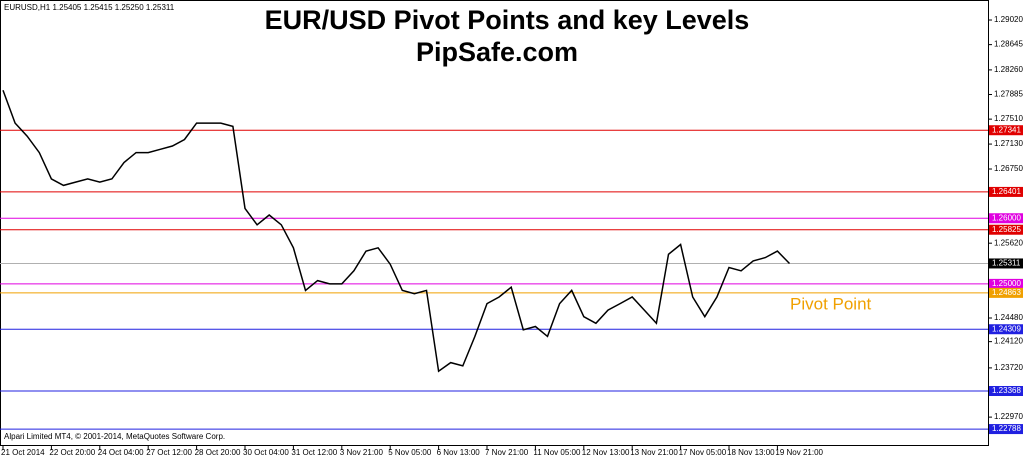 This screenshot has height=457, width=1024. I want to click on y-tick-label: 1.24120, so click(1008, 341).